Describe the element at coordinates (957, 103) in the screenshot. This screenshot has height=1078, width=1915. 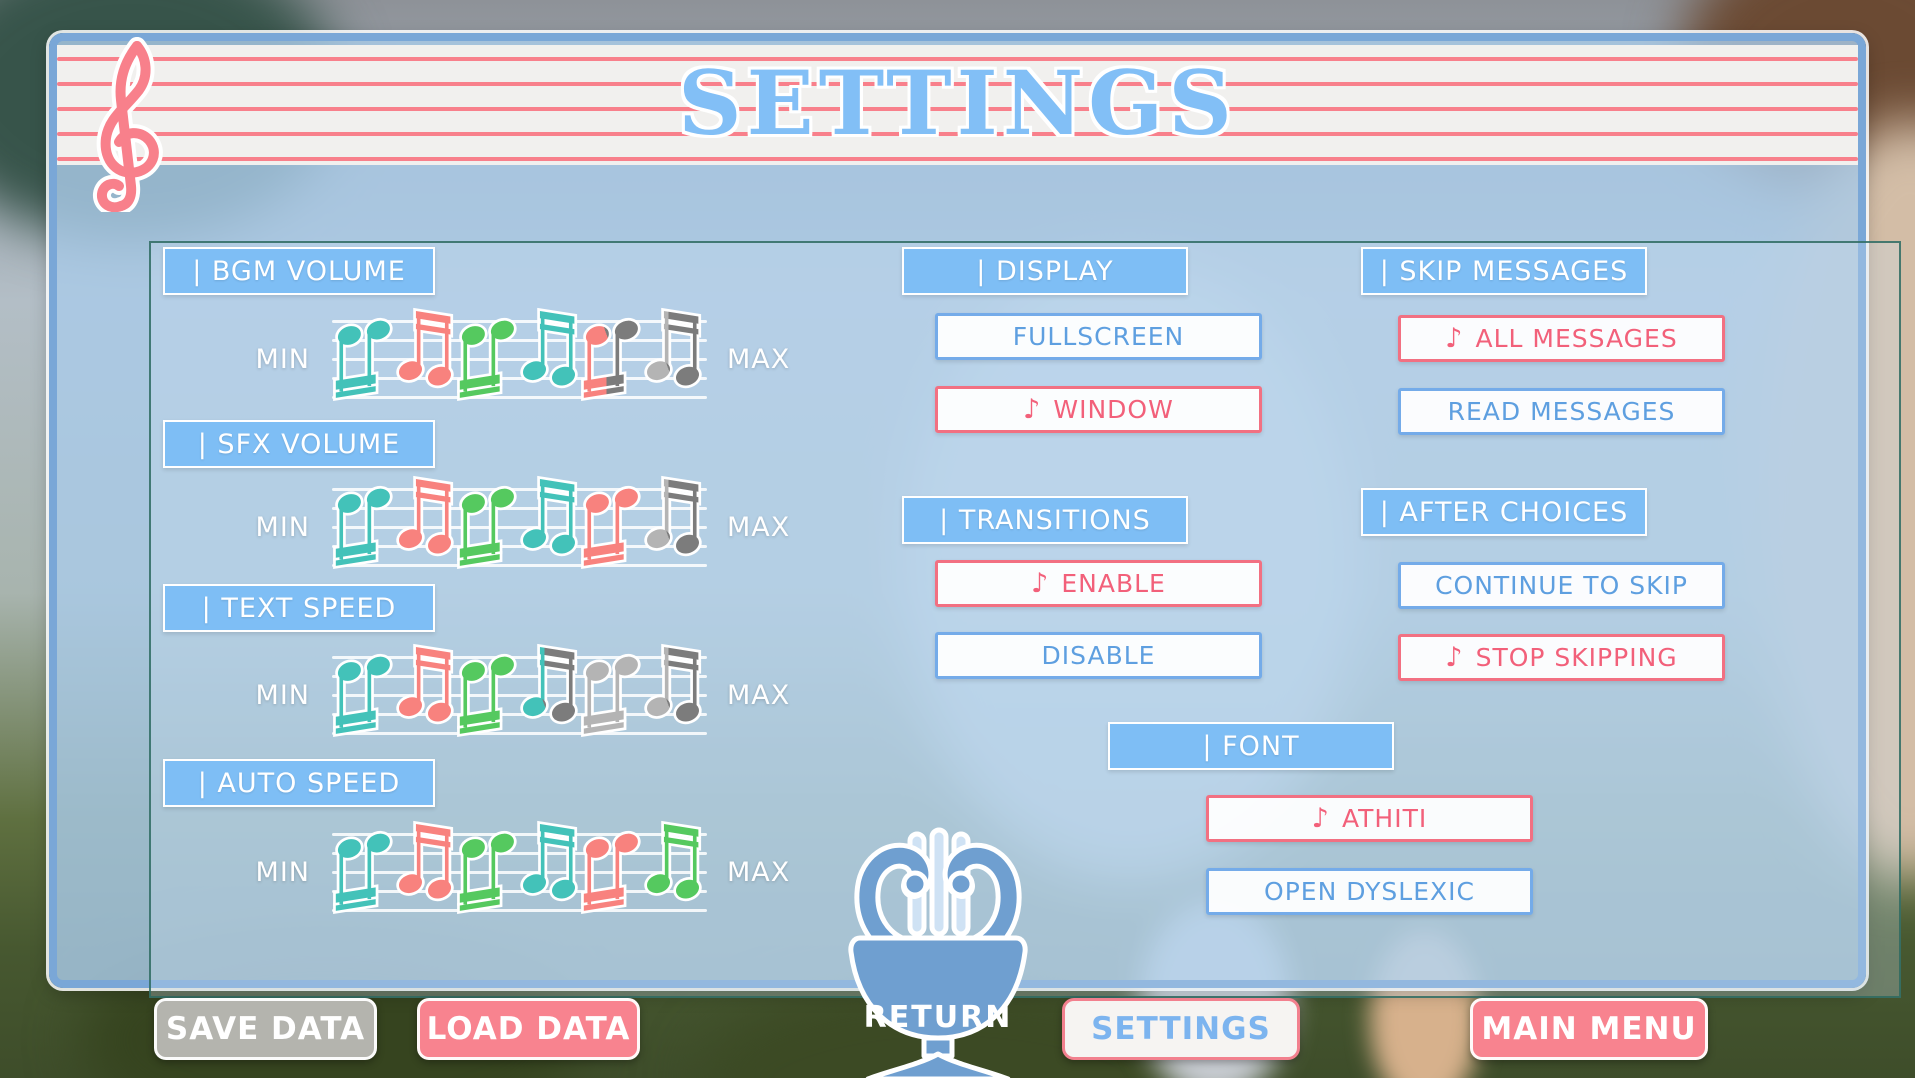
I see `page-title: SETTINGS` at that location.